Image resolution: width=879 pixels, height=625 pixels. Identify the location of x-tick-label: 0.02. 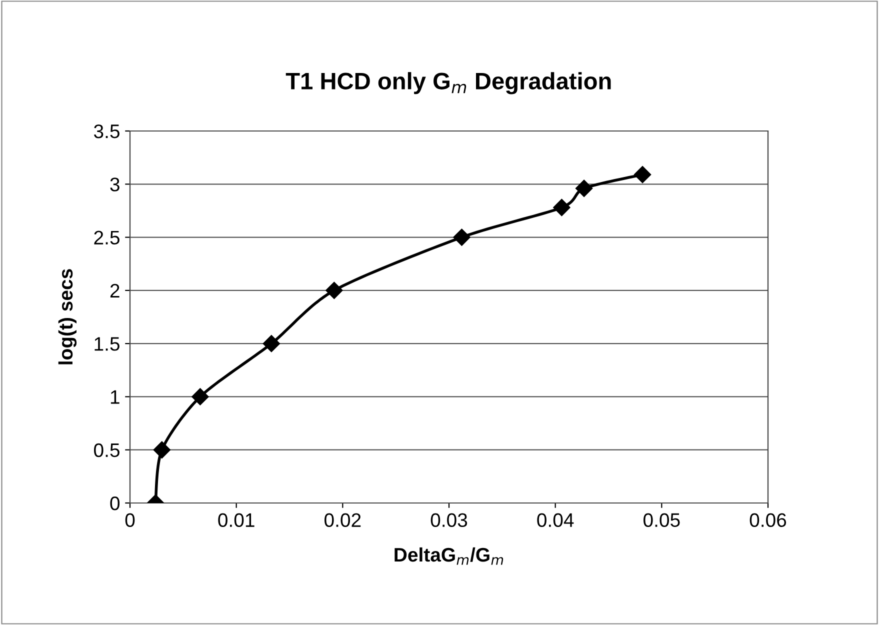
(342, 520).